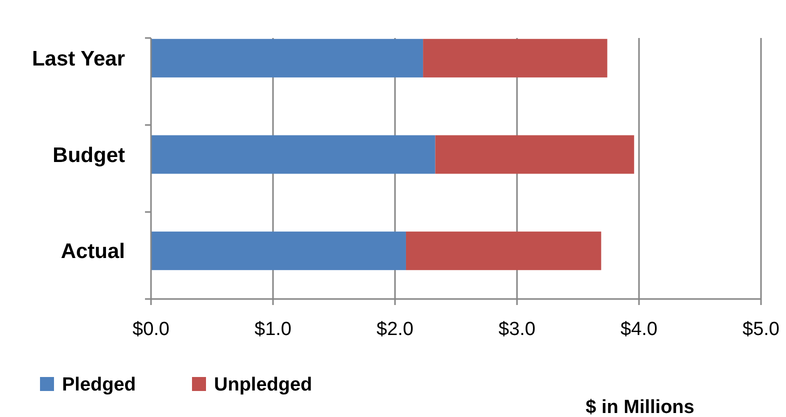  Describe the element at coordinates (761, 329) in the screenshot. I see `x-tick-label: $5.0` at that location.